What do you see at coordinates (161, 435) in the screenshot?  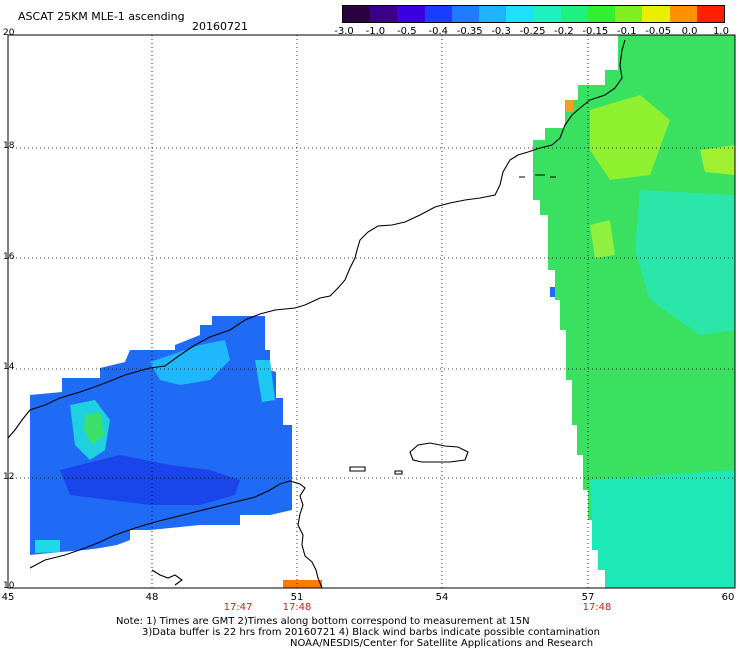 I see `west-swath` at bounding box center [161, 435].